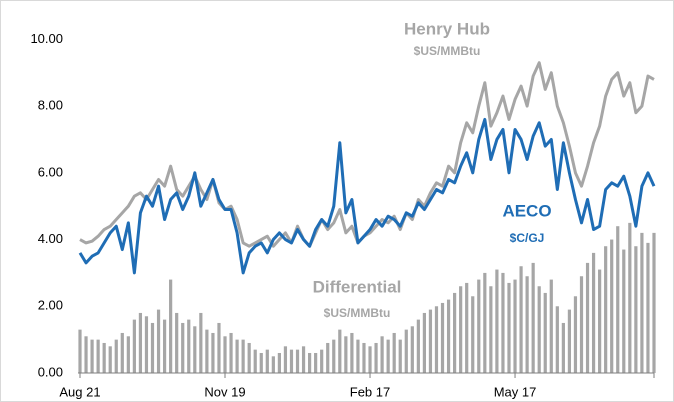 The height and width of the screenshot is (402, 674). I want to click on x-tick-label: Feb 17, so click(370, 391).